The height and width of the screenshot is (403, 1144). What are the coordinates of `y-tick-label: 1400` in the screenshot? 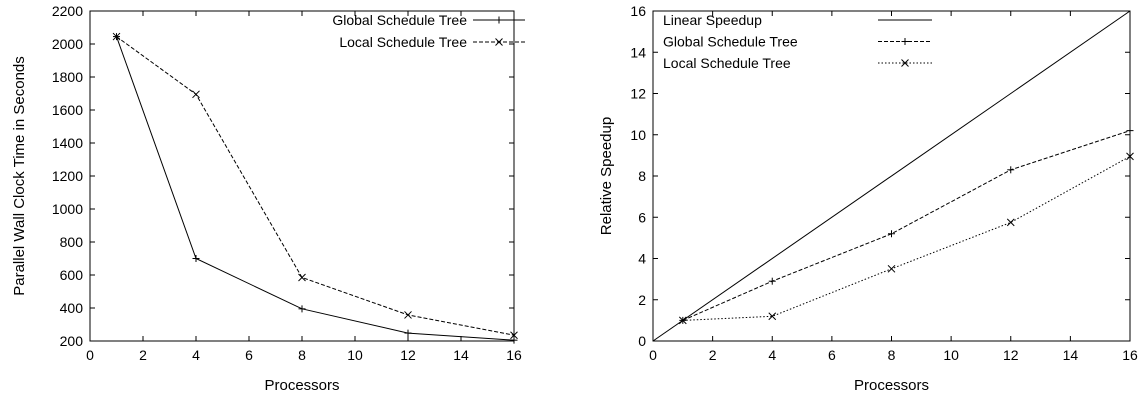 It's located at (67, 143).